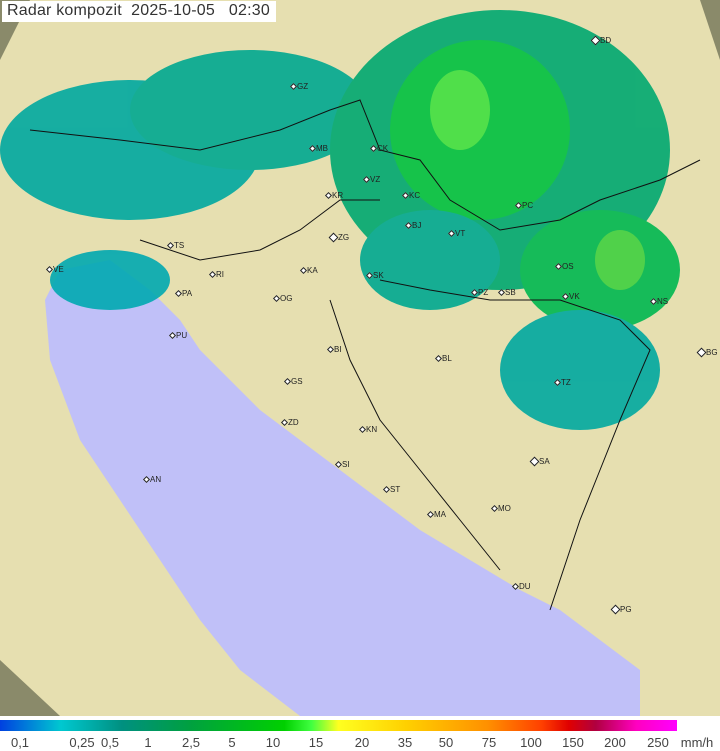 The width and height of the screenshot is (720, 751). What do you see at coordinates (82, 742) in the screenshot?
I see `legend-tick: 0,25` at bounding box center [82, 742].